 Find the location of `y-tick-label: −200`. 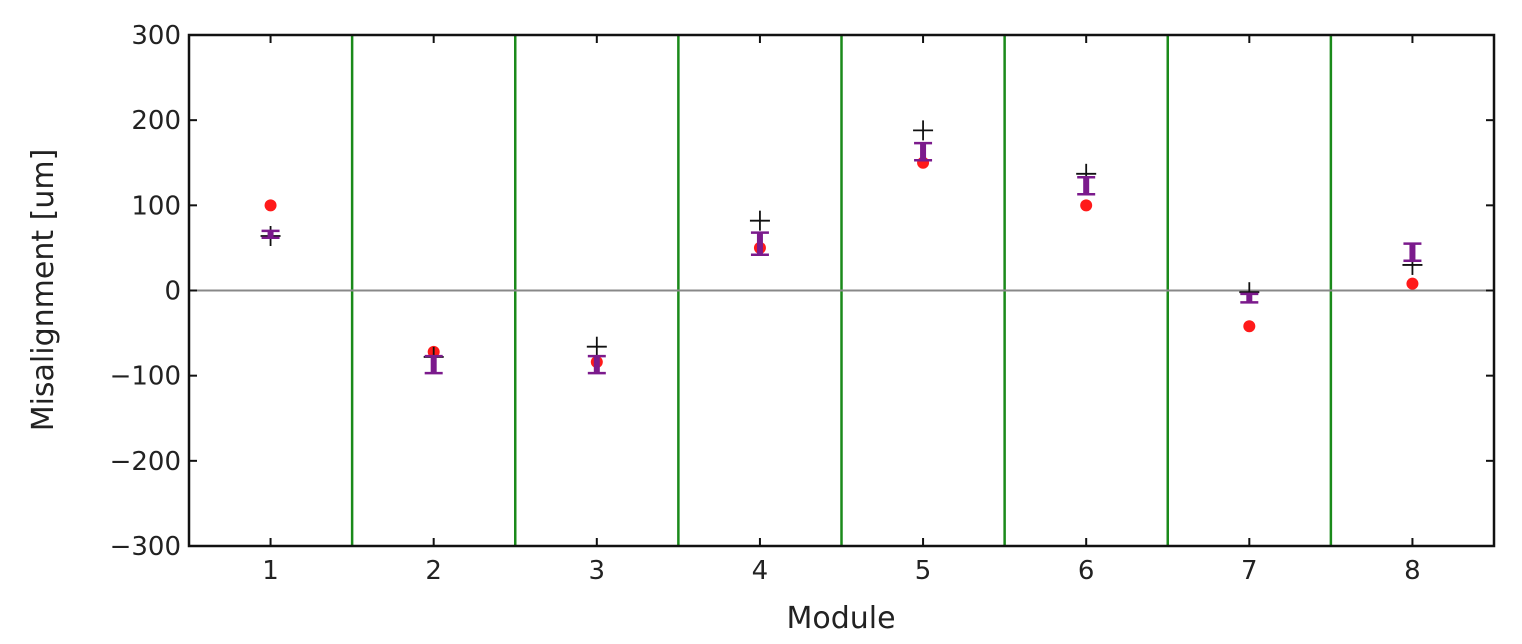

y-tick-label: −200 is located at coordinates (145, 462).